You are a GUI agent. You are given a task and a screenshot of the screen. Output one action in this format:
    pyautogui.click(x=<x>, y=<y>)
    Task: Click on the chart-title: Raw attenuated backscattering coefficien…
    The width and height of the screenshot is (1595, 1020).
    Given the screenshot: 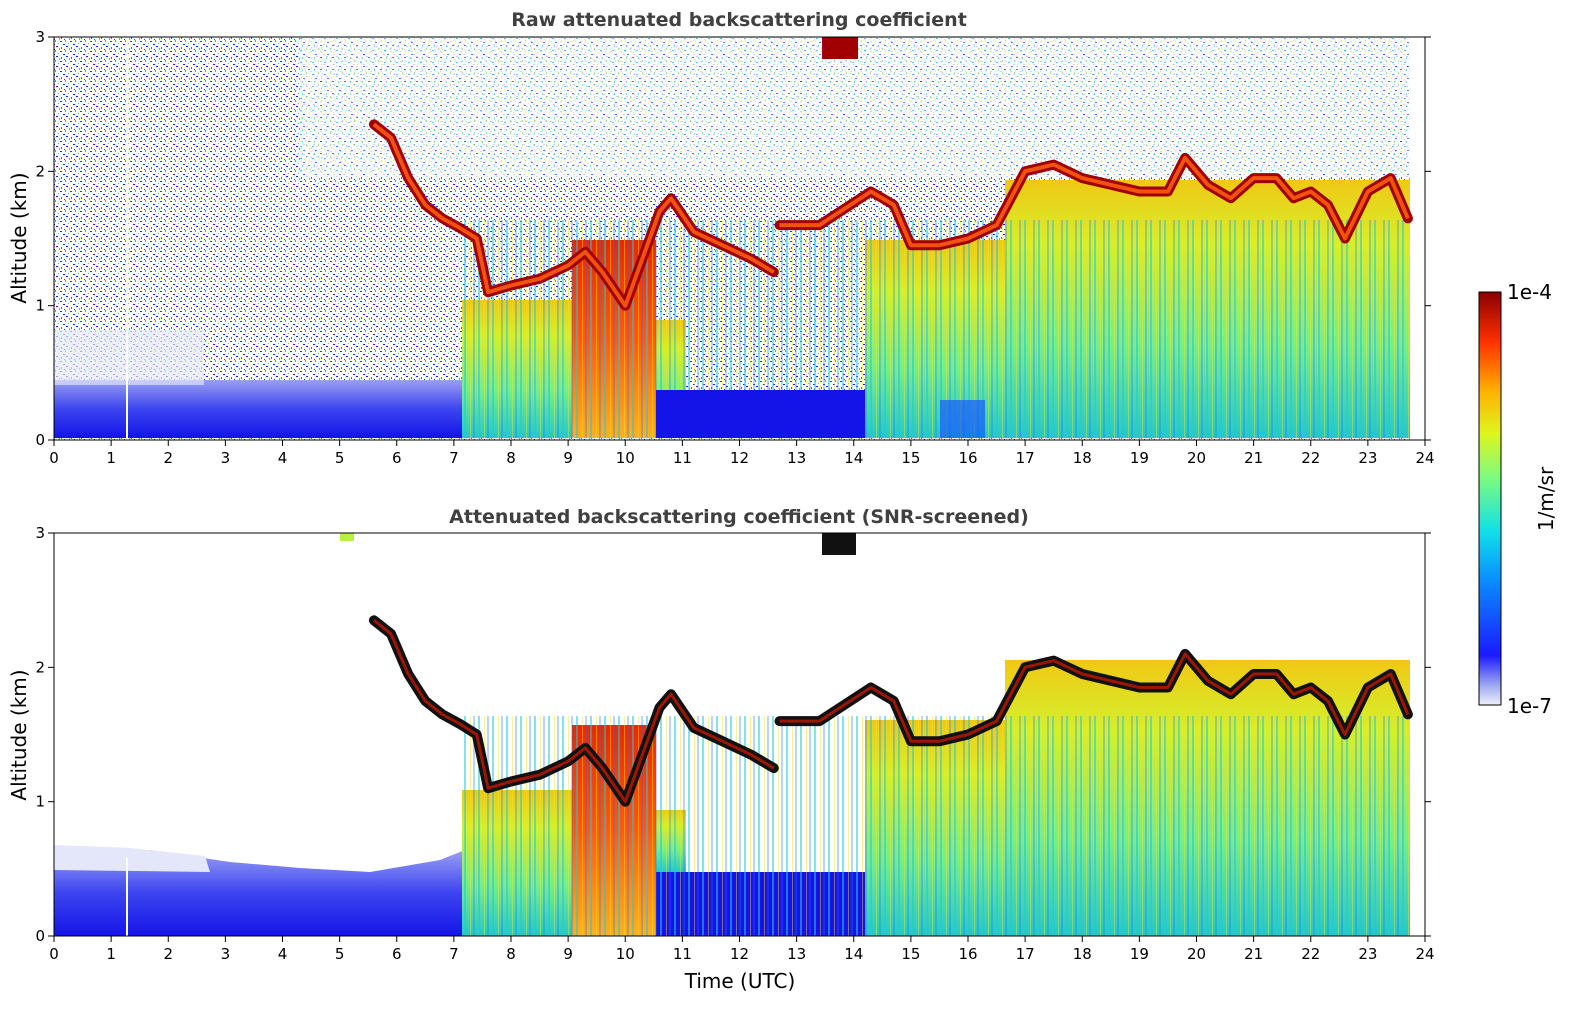 What is the action you would take?
    pyautogui.click(x=739, y=20)
    